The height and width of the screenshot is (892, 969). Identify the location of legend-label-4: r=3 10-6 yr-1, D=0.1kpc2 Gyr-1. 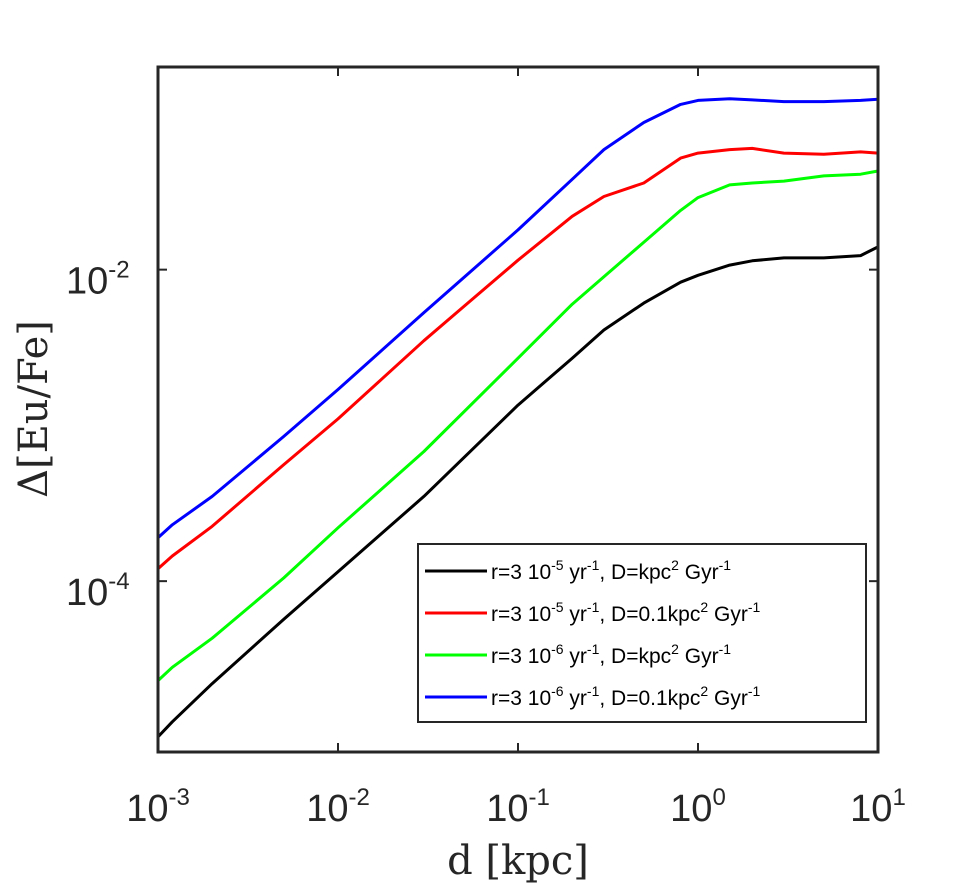
(625, 696).